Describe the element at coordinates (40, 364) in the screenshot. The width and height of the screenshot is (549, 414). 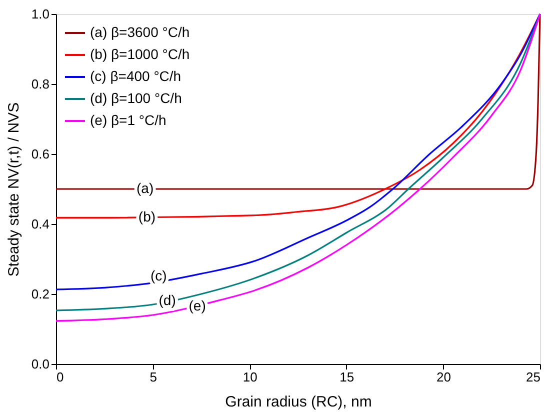
I see `y-tick-label: 0.0` at that location.